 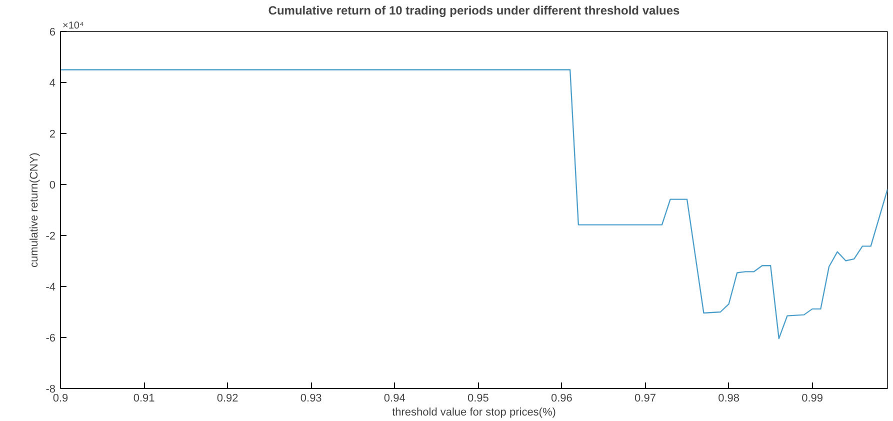 I want to click on x-tick-label: 0.97, so click(x=645, y=398).